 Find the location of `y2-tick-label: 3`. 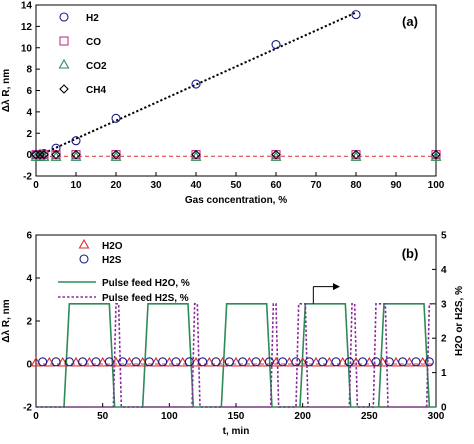

y2-tick-label: 3 is located at coordinates (444, 304).